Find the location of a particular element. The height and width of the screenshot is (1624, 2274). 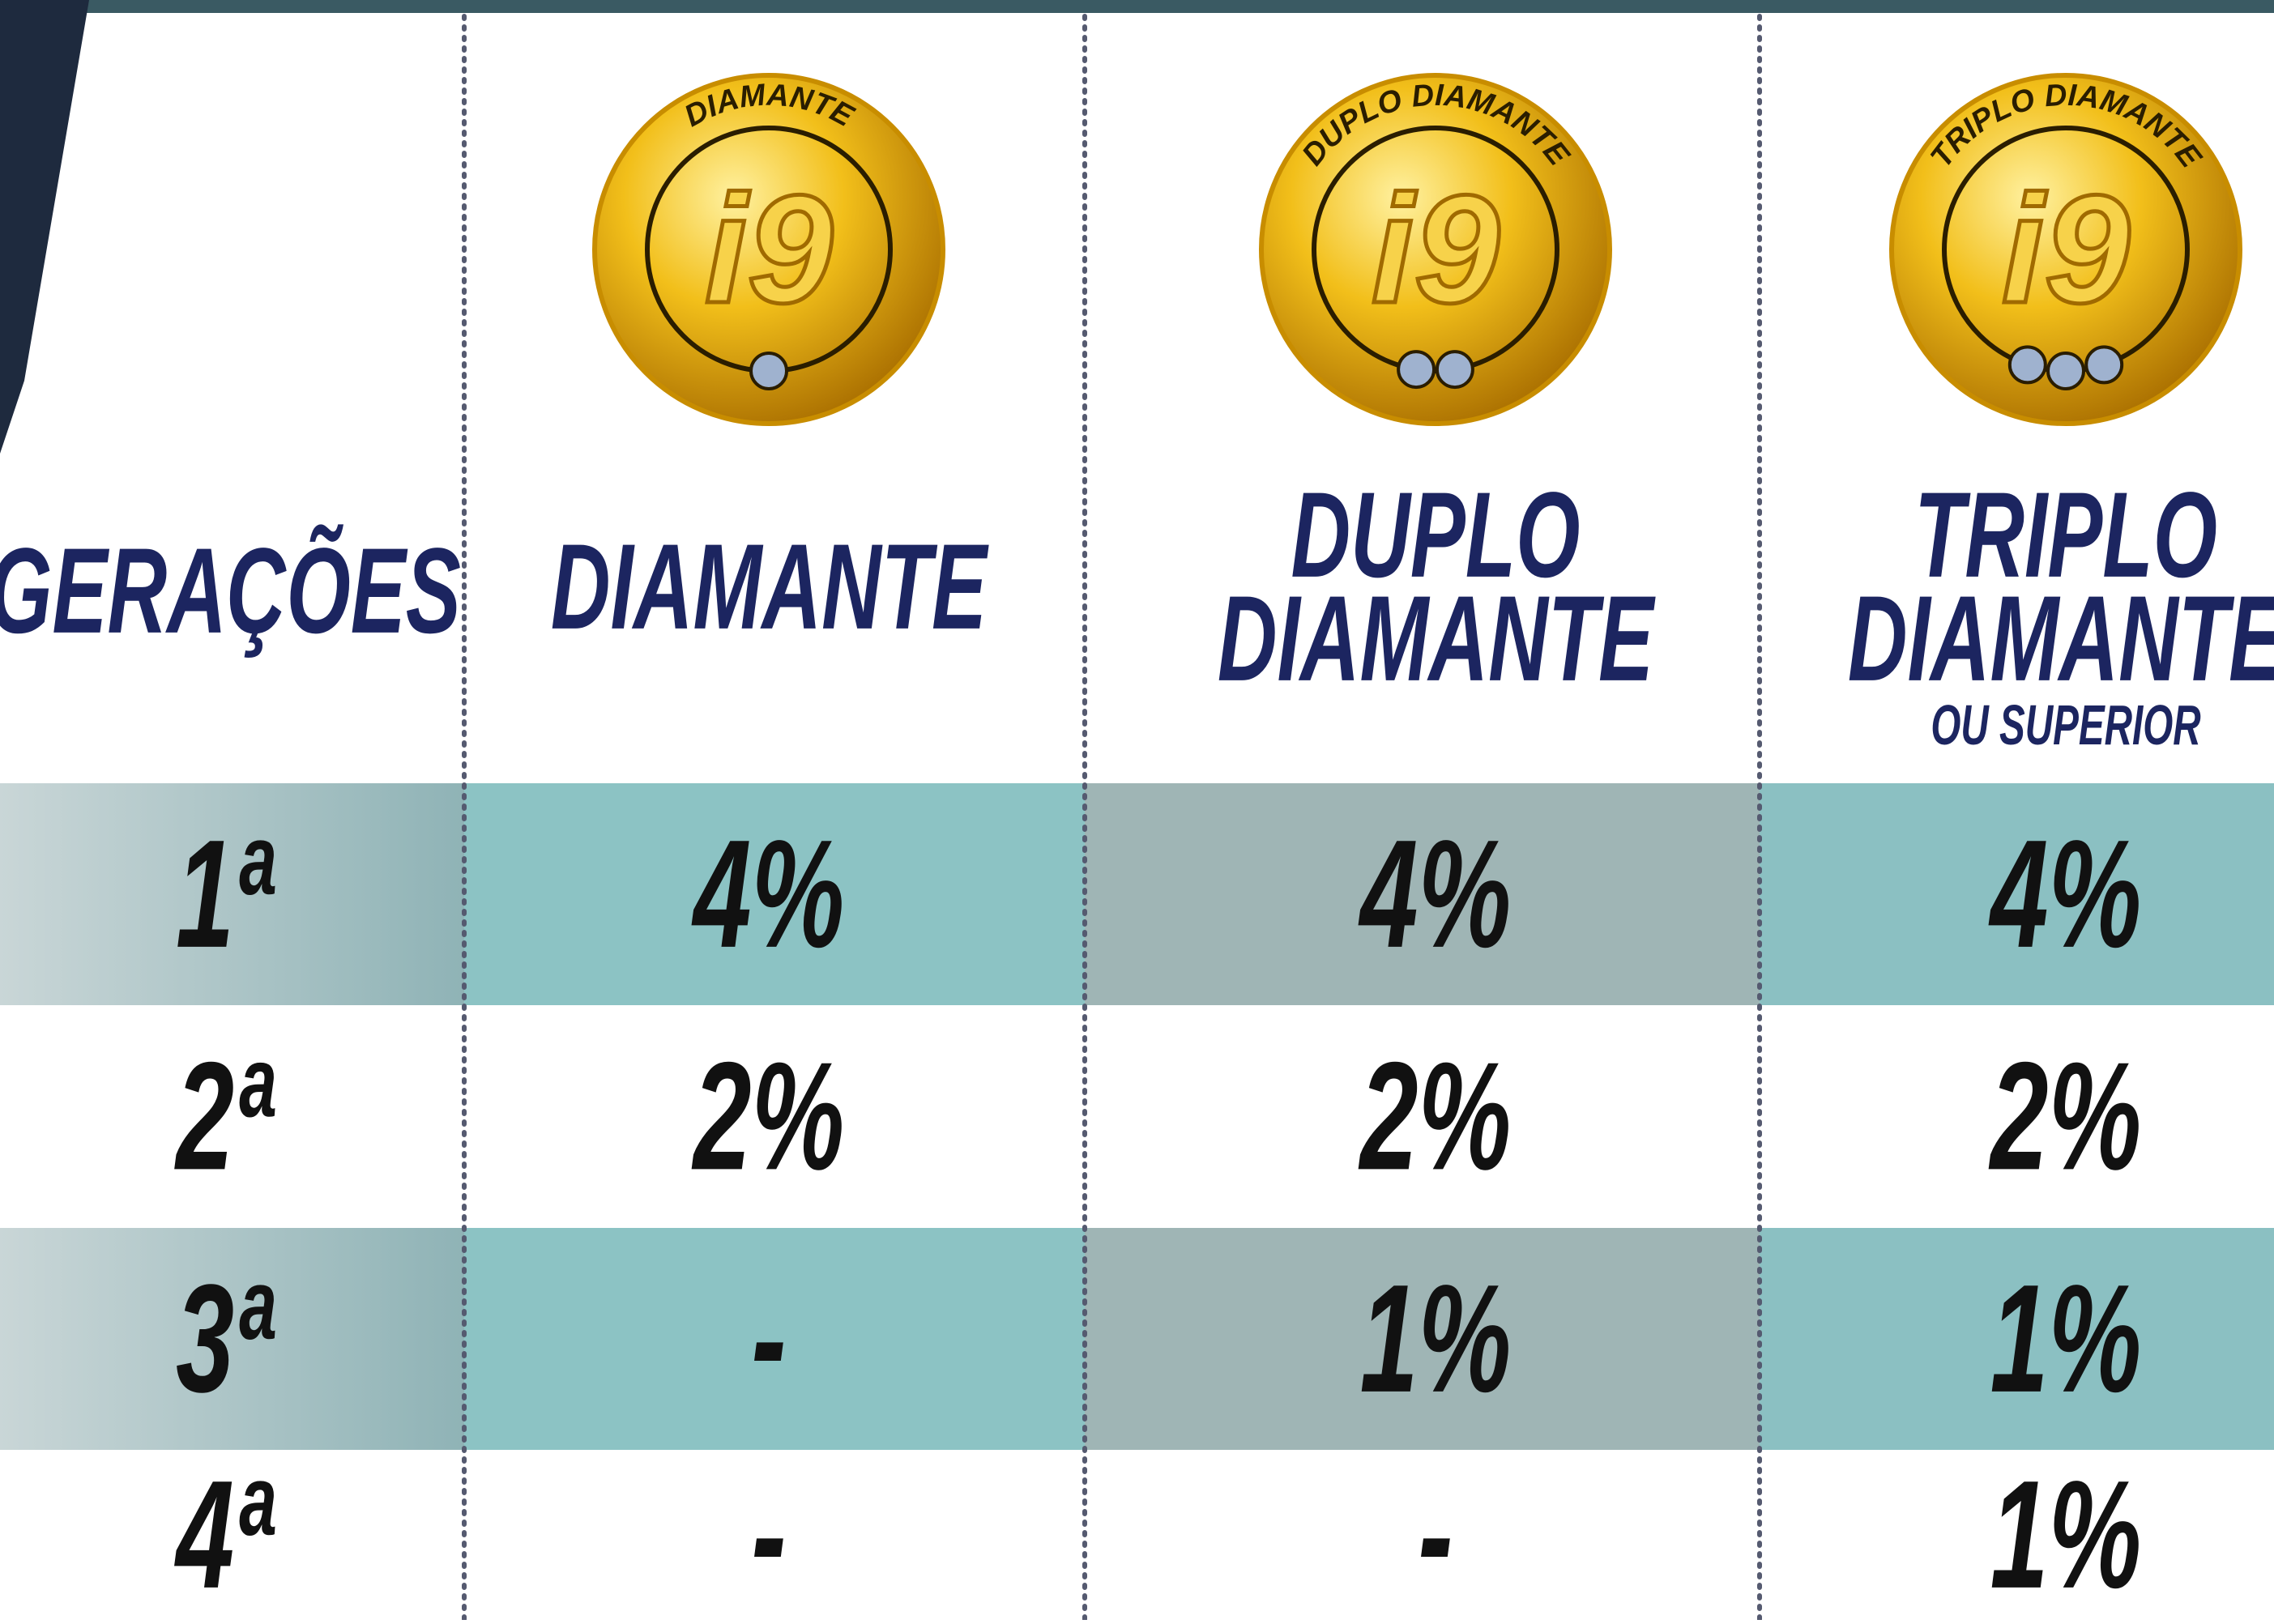

column-note-wrap: OU SUPERIOR is located at coordinates (2065, 725).